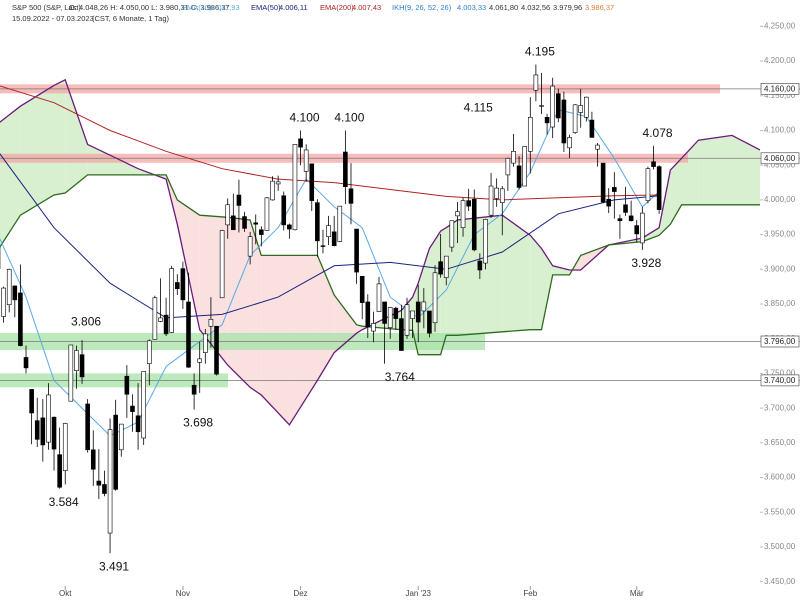  I want to click on y-tick-label: 3.600,00, so click(780, 477).